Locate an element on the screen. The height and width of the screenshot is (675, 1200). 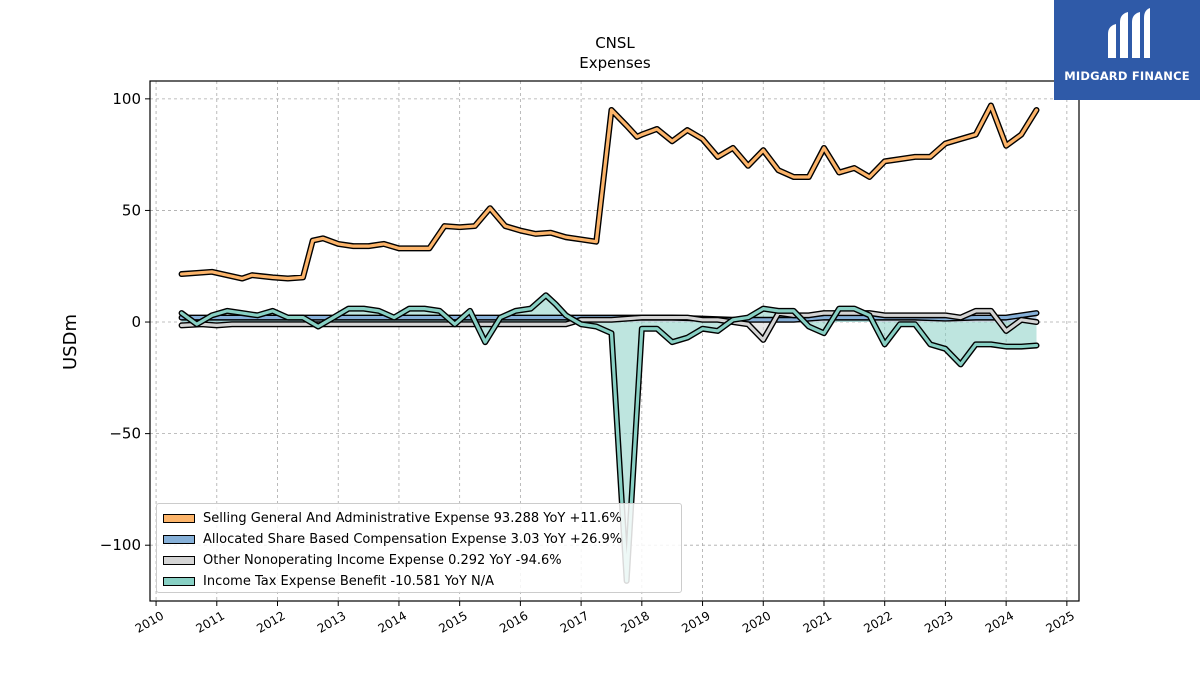
x-tick-label: 2011 is located at coordinates (209, 621).